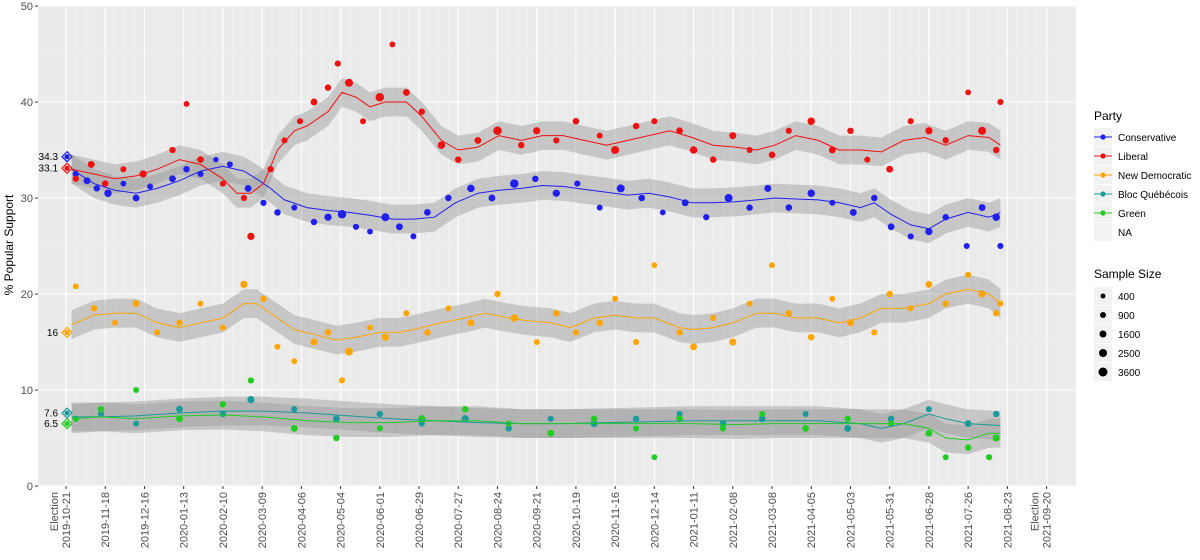  What do you see at coordinates (459, 520) in the screenshot?
I see `x-tick-label: 2020-07-27` at bounding box center [459, 520].